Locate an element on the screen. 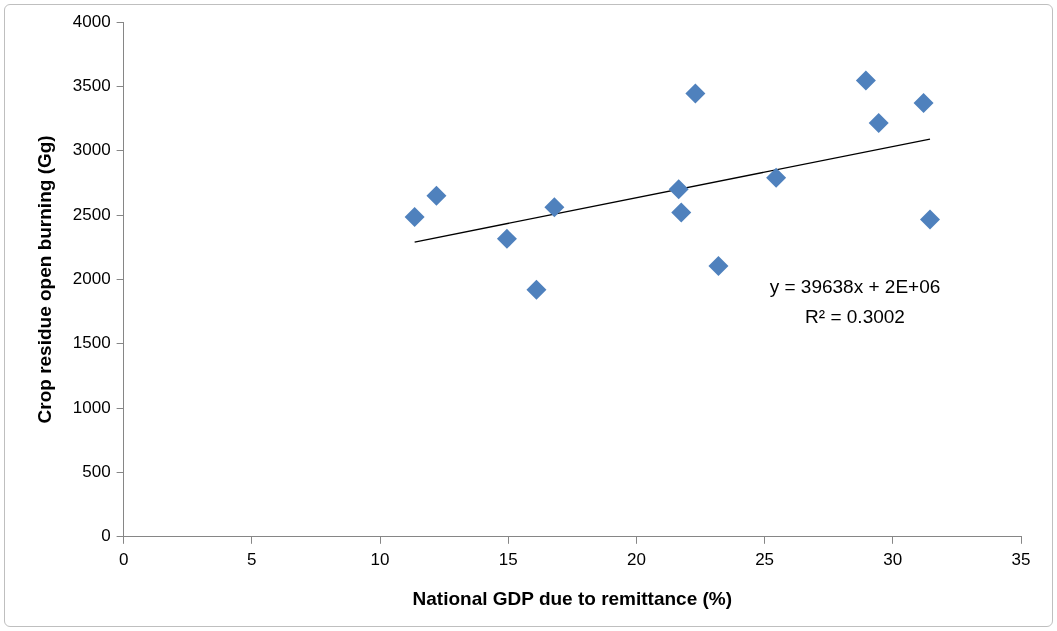 This screenshot has height=631, width=1057. x-tick-label: 20 is located at coordinates (636, 559).